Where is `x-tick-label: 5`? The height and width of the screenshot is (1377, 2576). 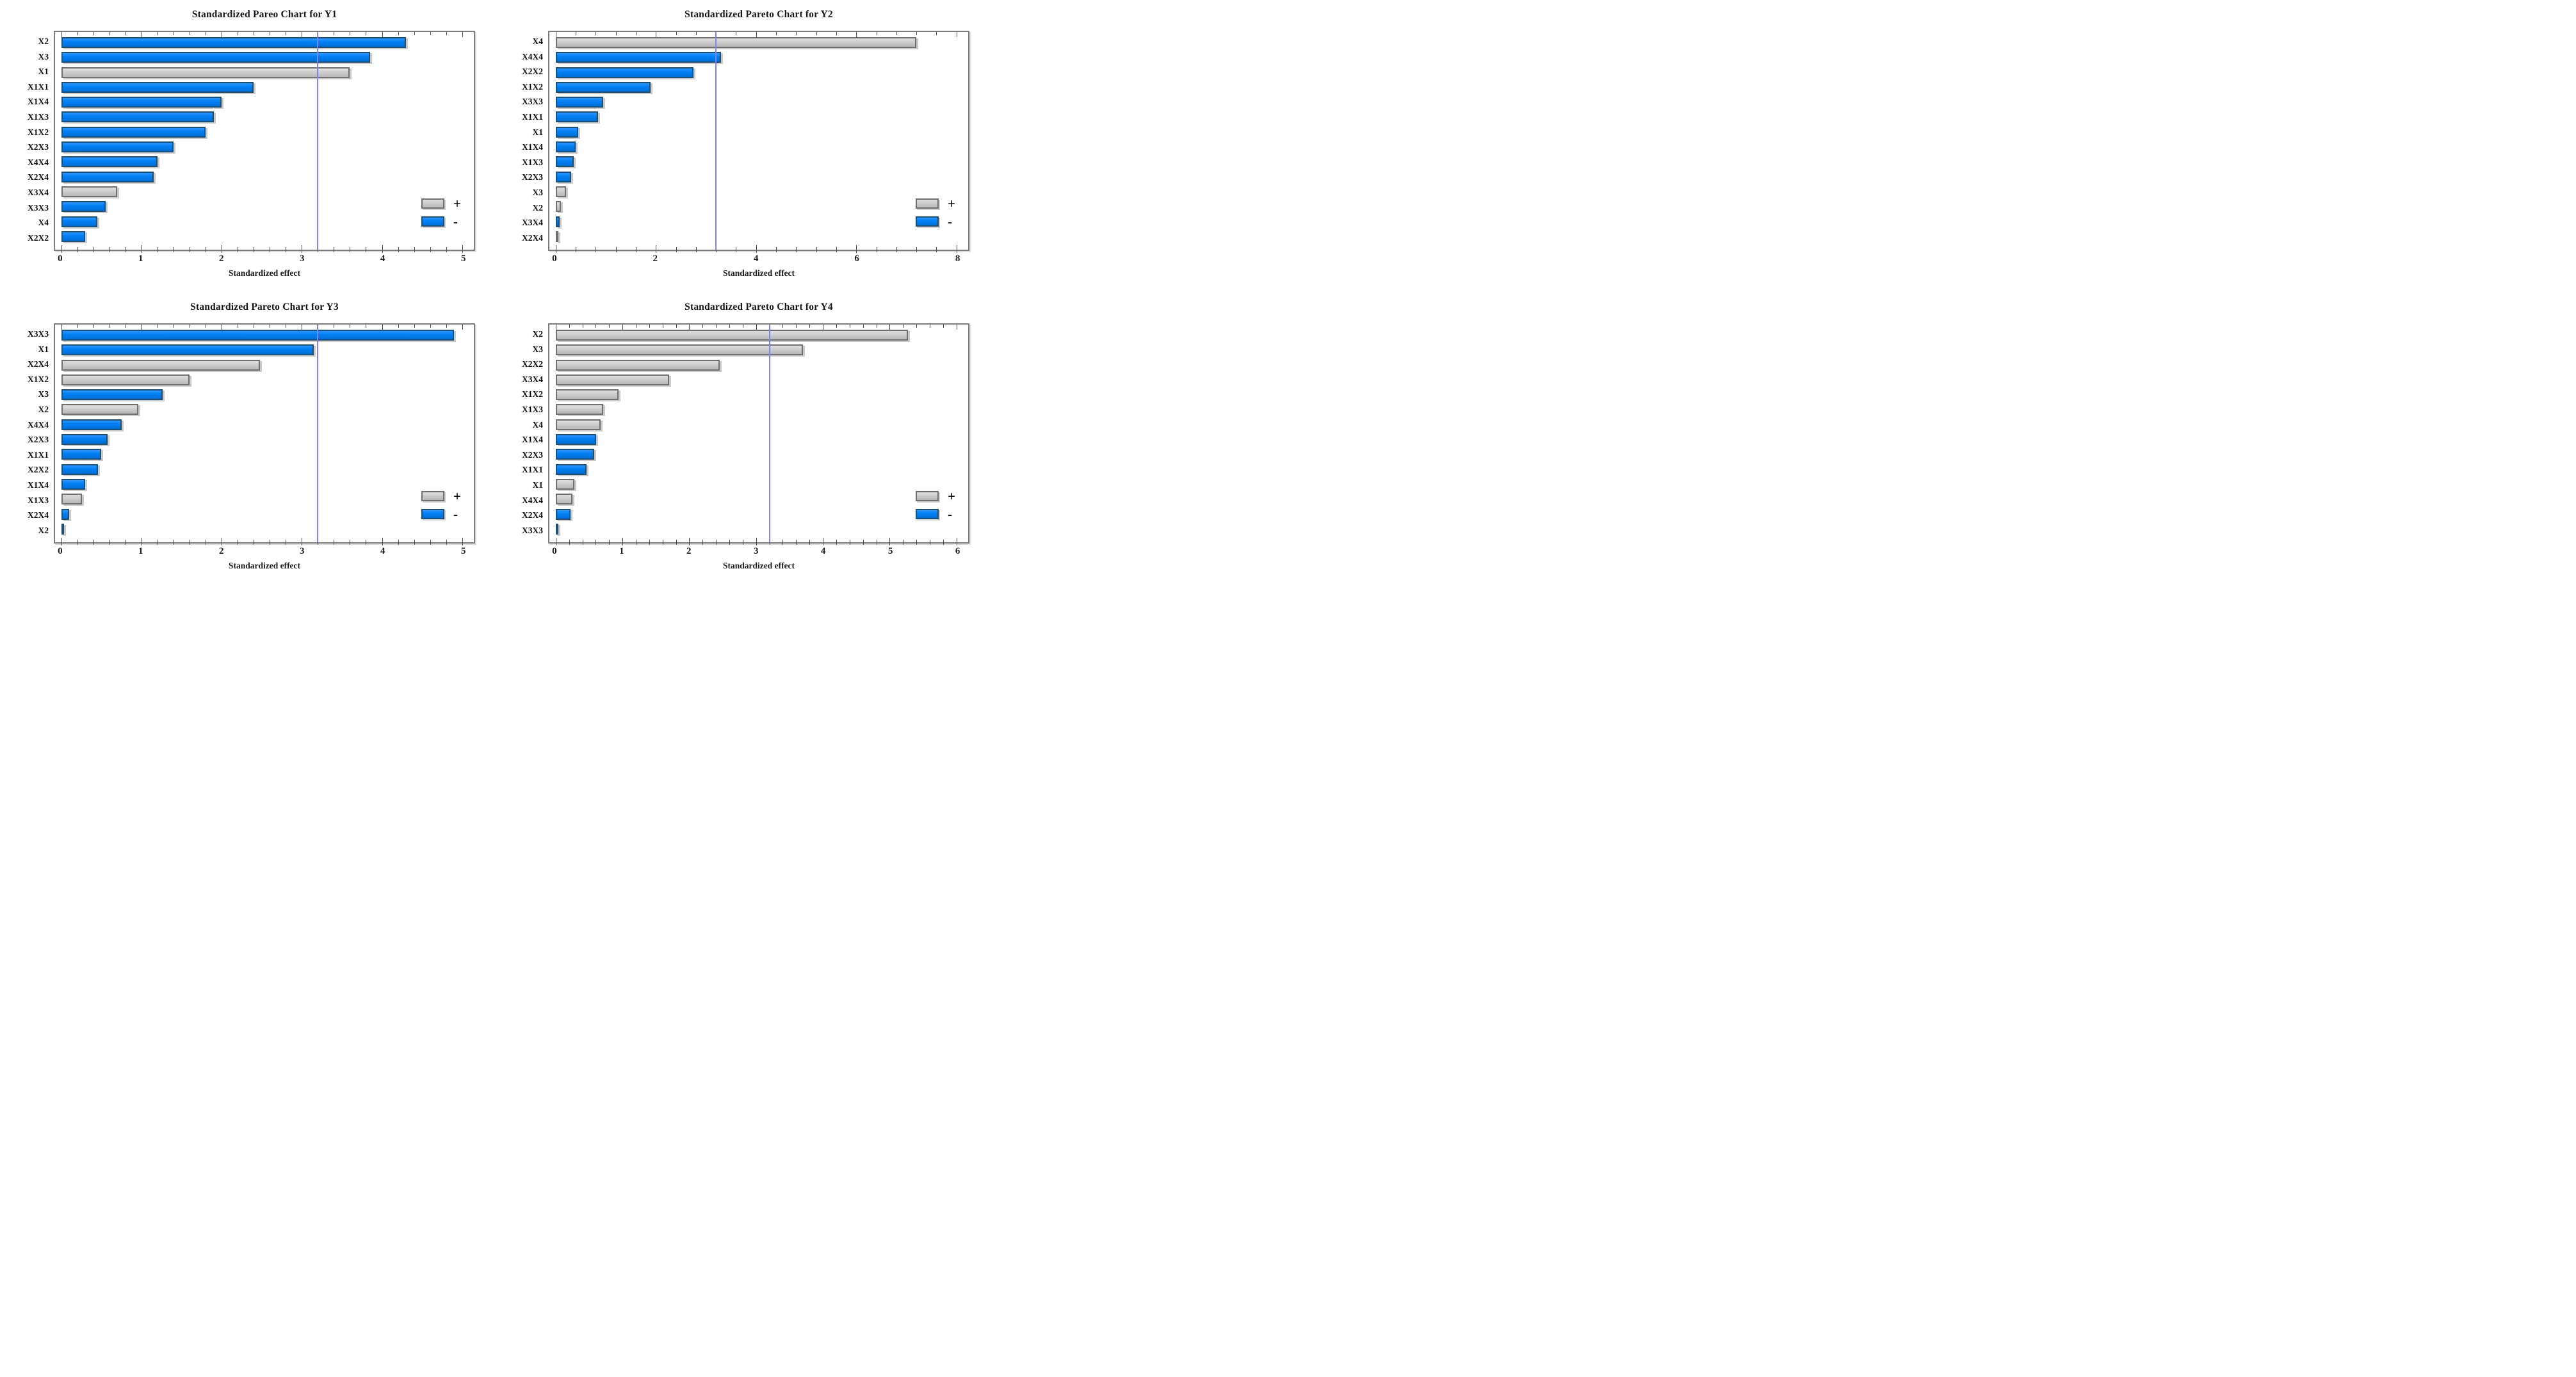 x-tick-label: 5 is located at coordinates (463, 551).